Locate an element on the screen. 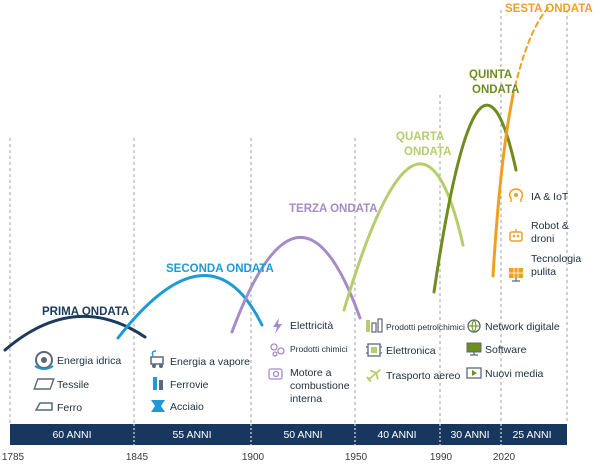  wave-6-items: IA & IoT Robot & droni Tecnologia pulita is located at coordinates (544, 235).